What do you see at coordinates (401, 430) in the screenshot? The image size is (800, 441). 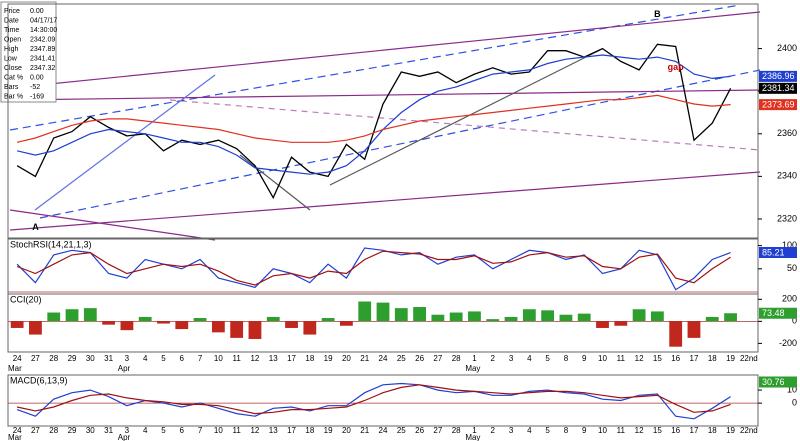 I see `x-tick-label: 25` at bounding box center [401, 430].